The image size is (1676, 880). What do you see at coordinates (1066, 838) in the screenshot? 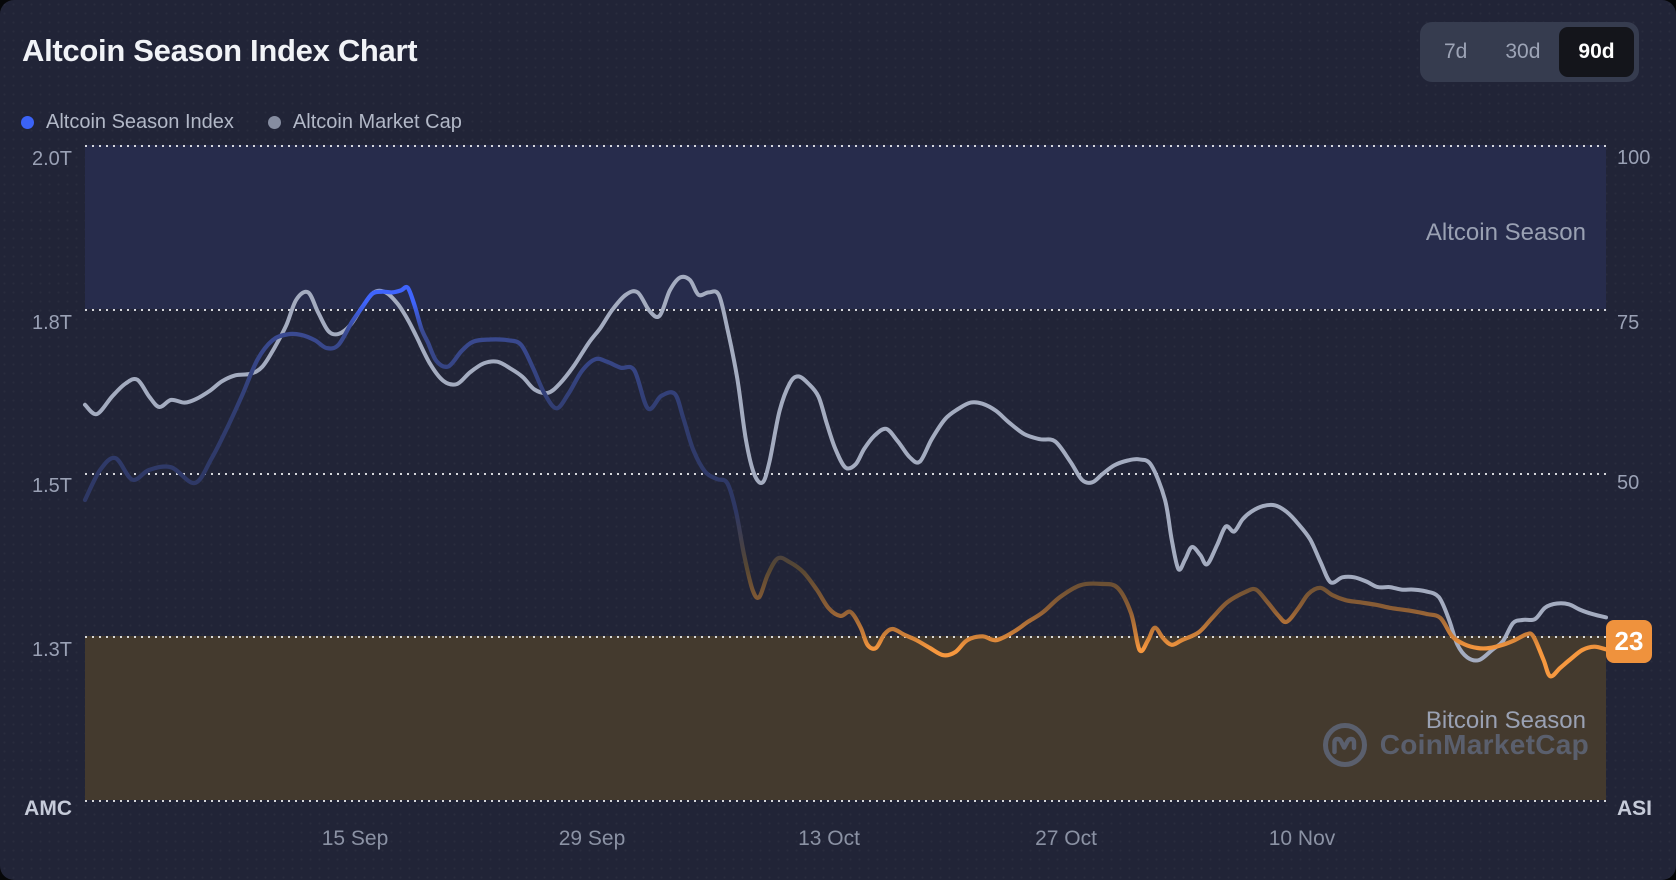
I see `x-axis-tick-27-oct: 27 Oct` at bounding box center [1066, 838].